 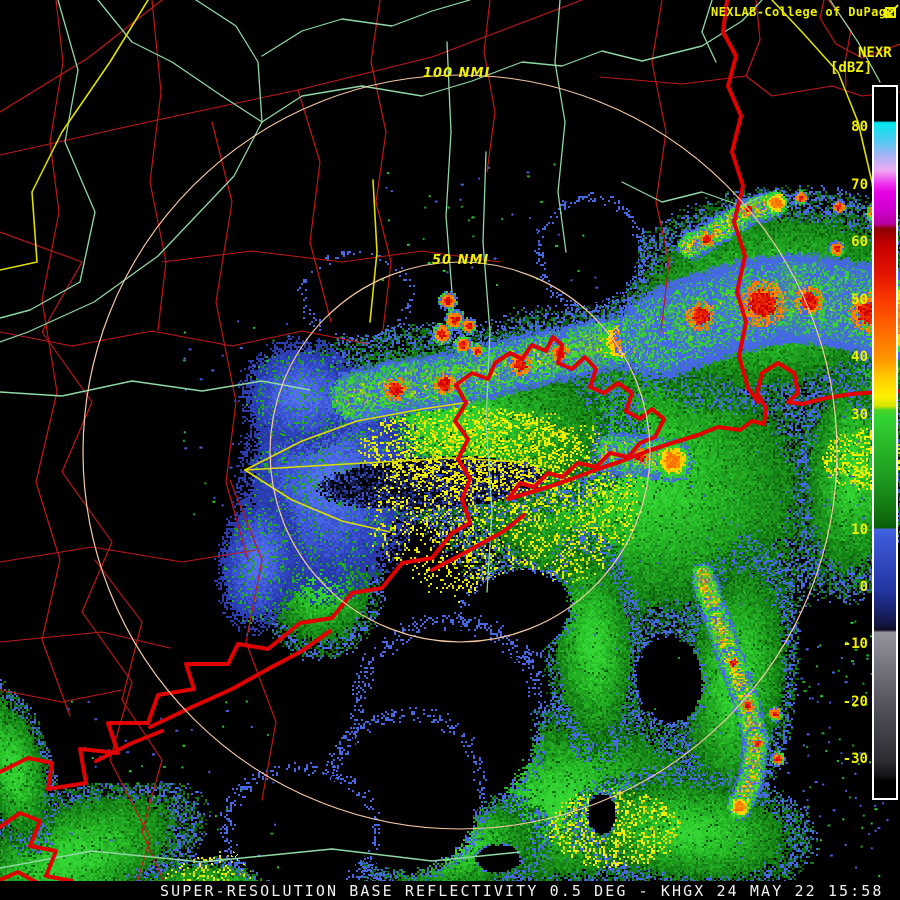 I want to click on colorbar-header: NEXR, so click(x=875, y=53).